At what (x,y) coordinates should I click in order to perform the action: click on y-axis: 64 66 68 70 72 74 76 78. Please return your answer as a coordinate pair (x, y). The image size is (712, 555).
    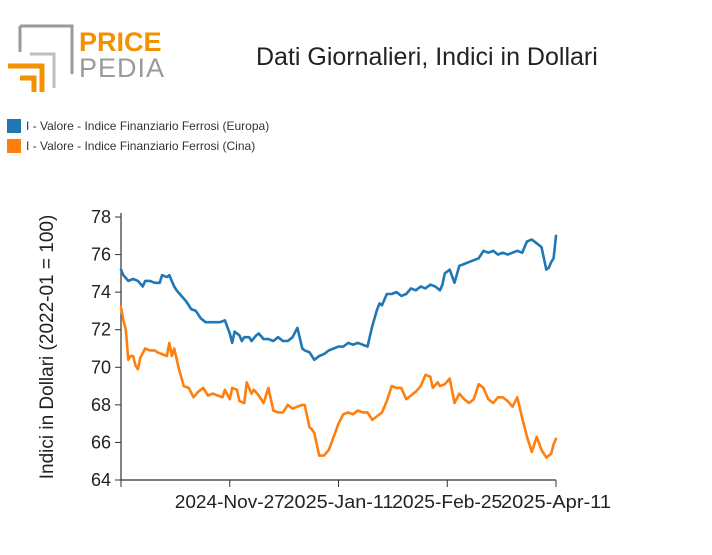
    Looking at the image, I should click on (106, 348).